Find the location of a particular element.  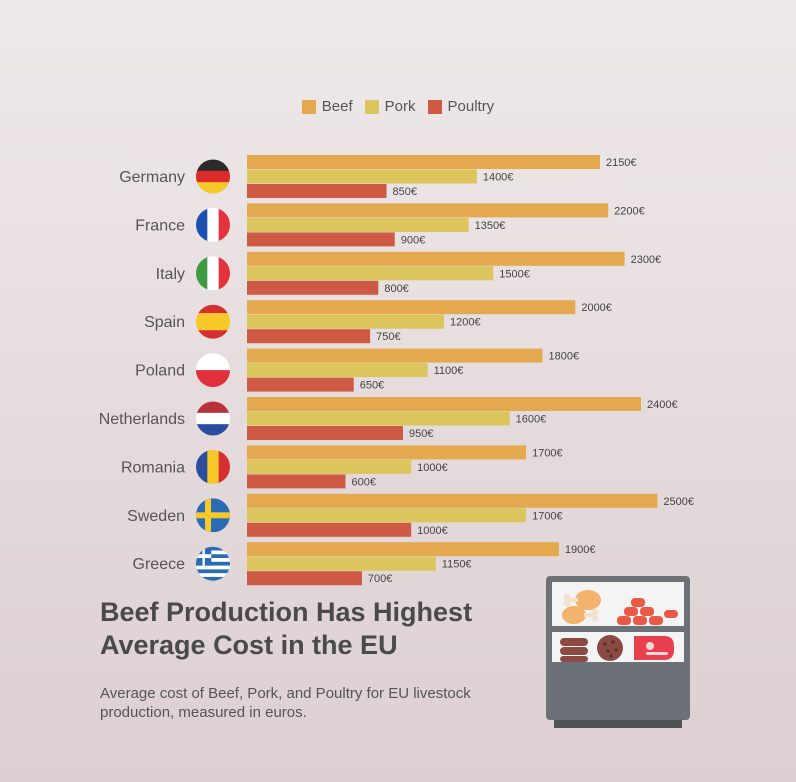

legend-item-beef: Beef is located at coordinates (327, 106).